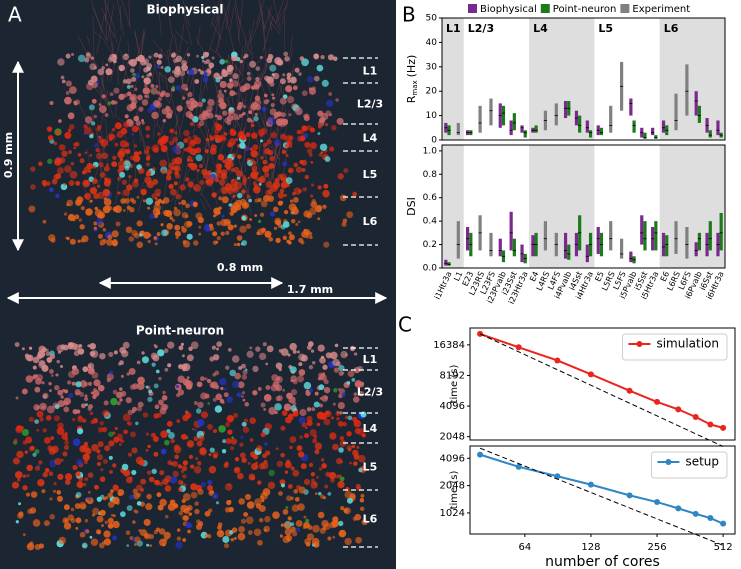 The width and height of the screenshot is (741, 569). Describe the element at coordinates (453, 79) in the screenshot. I see `layer-band` at that location.